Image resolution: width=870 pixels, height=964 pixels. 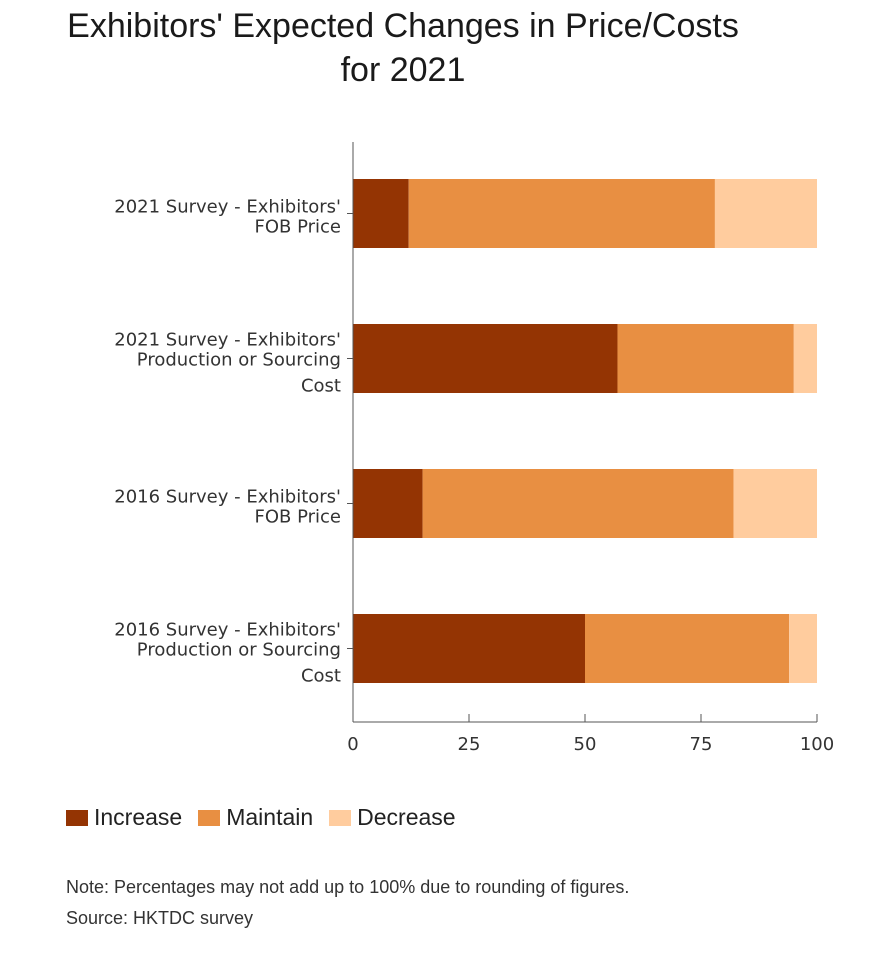 What do you see at coordinates (701, 744) in the screenshot?
I see `x-tick-label-3: 75` at bounding box center [701, 744].